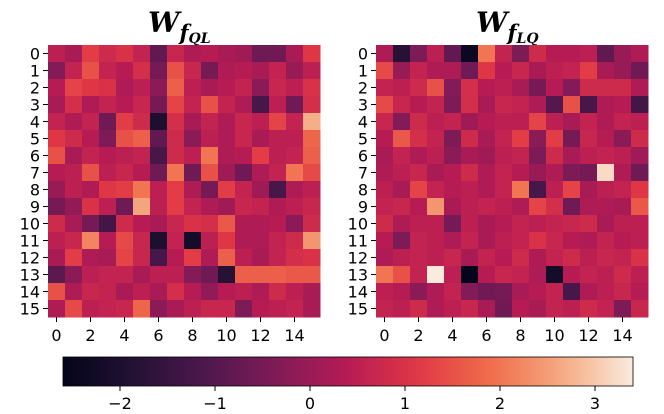  Describe the element at coordinates (35, 88) in the screenshot. I see `left-y-tick-label: 2` at that location.